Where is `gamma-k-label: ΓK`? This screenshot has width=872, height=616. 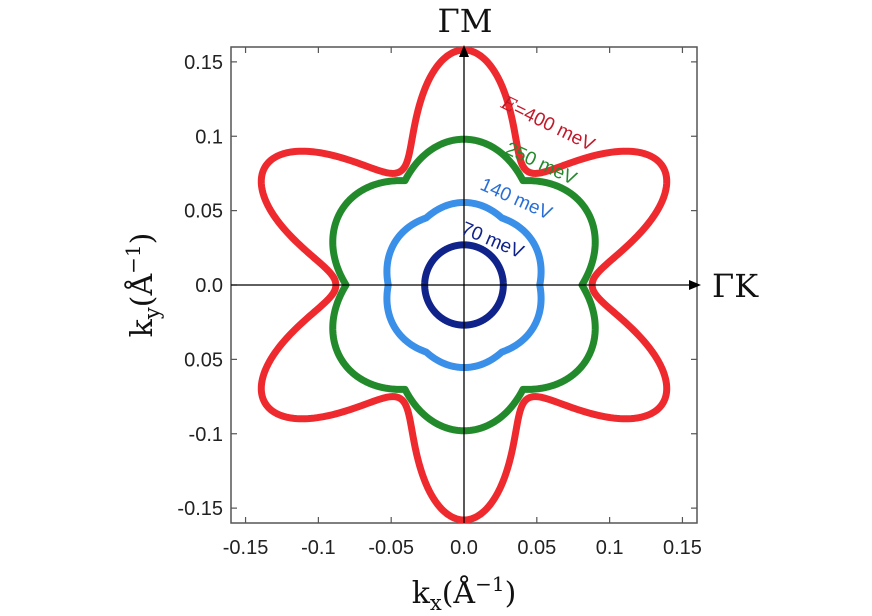 gamma-k-label: ΓK is located at coordinates (735, 286).